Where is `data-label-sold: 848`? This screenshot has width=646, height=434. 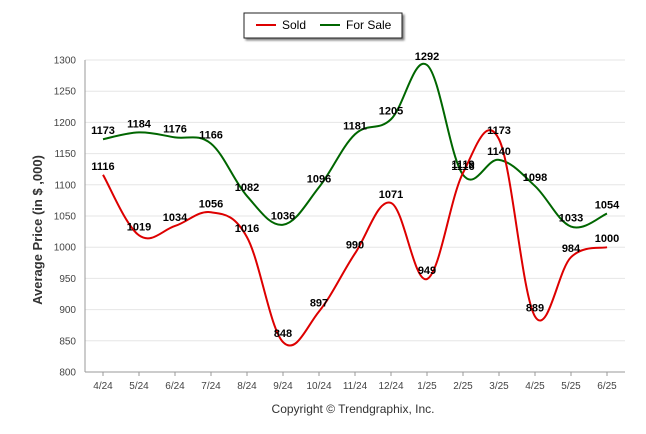 data-label-sold: 848 is located at coordinates (283, 334).